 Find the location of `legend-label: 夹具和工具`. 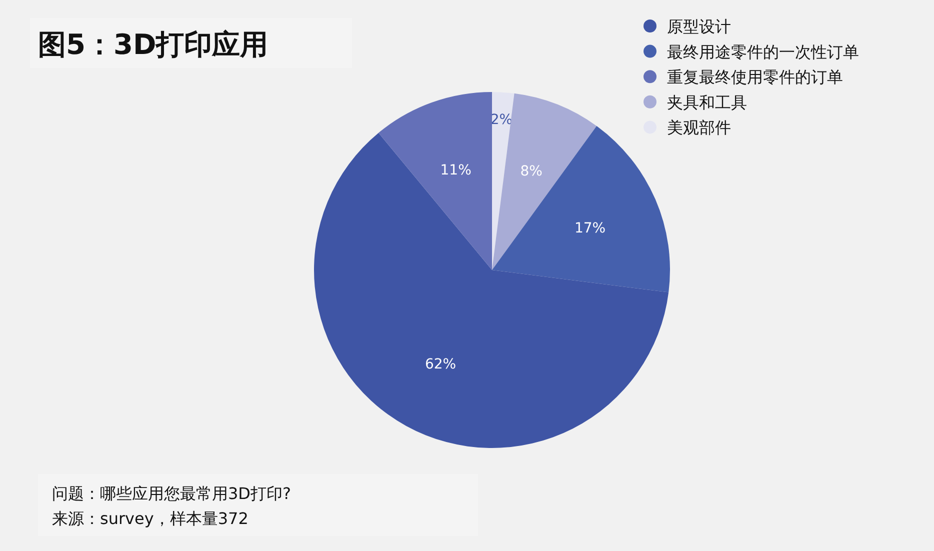

legend-label: 夹具和工具 is located at coordinates (707, 102).